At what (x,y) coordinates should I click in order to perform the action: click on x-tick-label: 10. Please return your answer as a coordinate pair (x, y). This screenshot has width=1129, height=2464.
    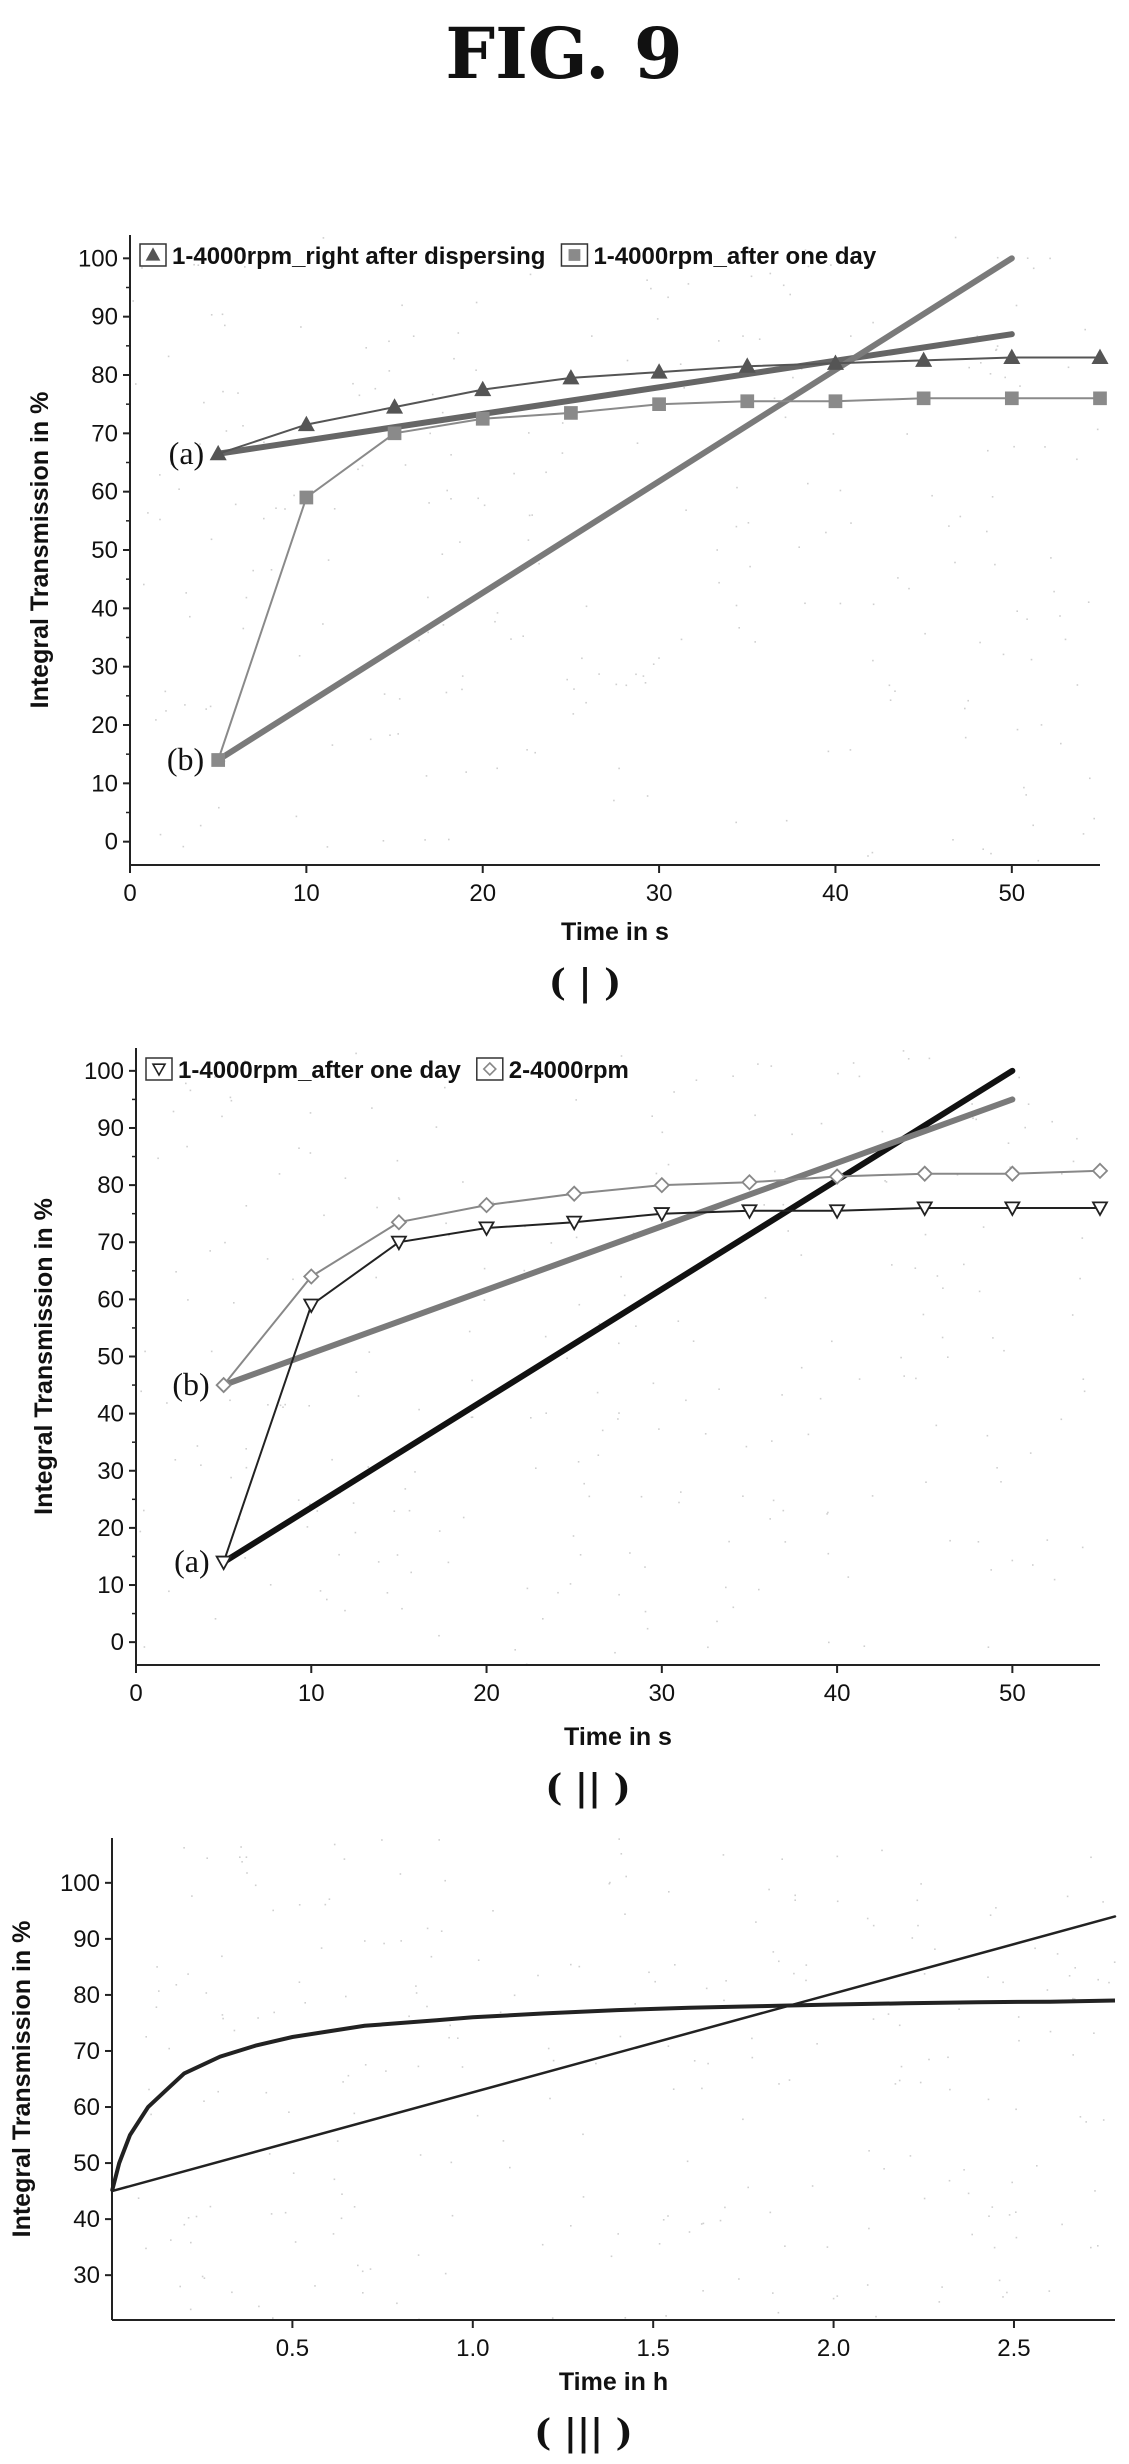
    Looking at the image, I should click on (306, 893).